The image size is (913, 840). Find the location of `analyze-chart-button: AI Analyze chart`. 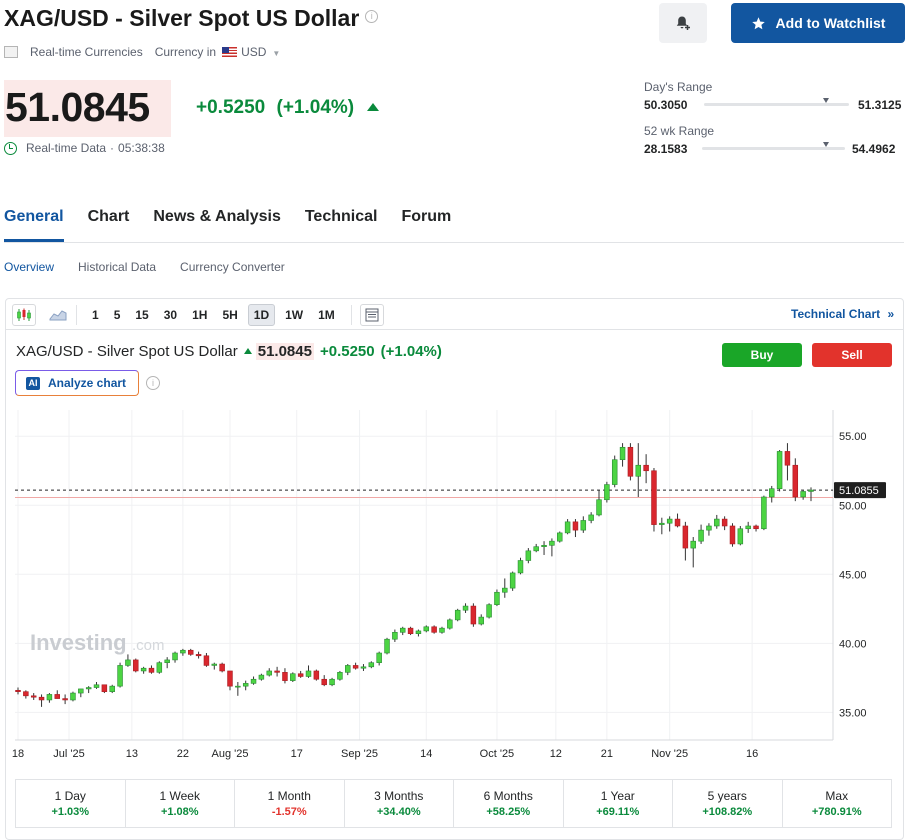

analyze-chart-button: AI Analyze chart is located at coordinates (77, 383).